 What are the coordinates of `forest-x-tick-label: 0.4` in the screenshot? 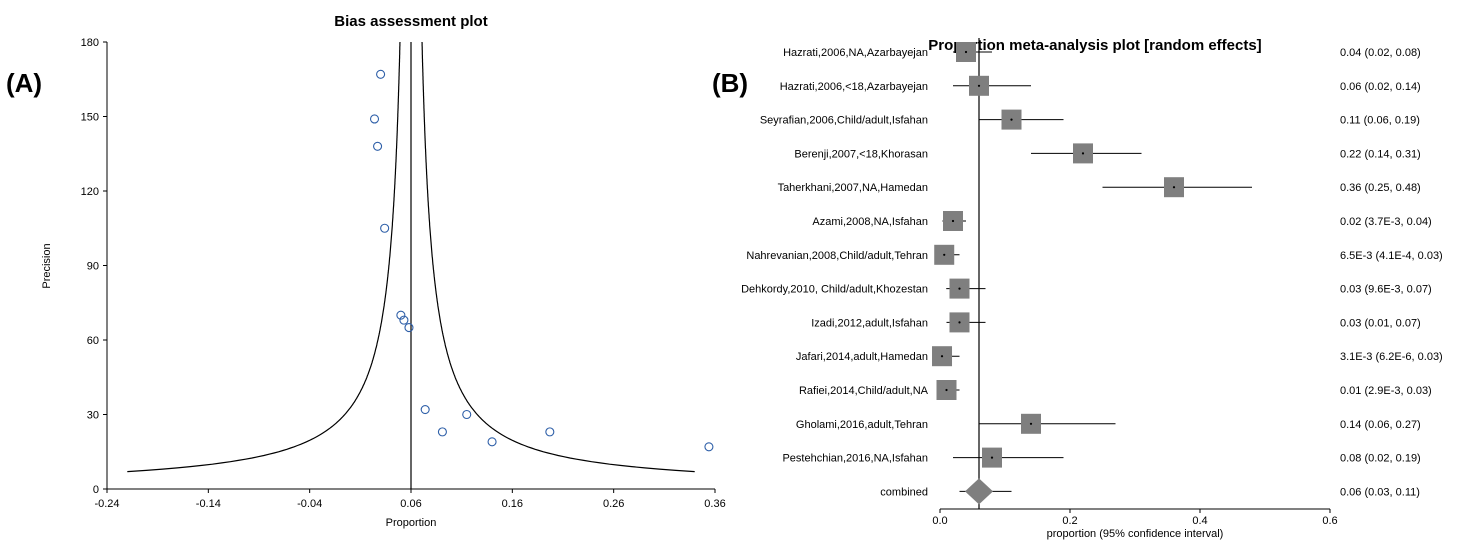 It's located at (1199, 521).